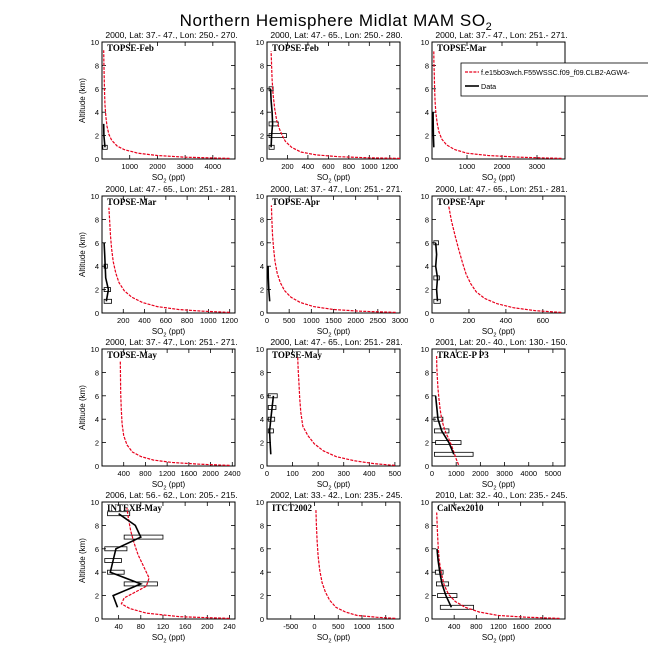 Image resolution: width=648 pixels, height=648 pixels. Describe the element at coordinates (292, 473) in the screenshot. I see `x-tick-label: 100` at that location.